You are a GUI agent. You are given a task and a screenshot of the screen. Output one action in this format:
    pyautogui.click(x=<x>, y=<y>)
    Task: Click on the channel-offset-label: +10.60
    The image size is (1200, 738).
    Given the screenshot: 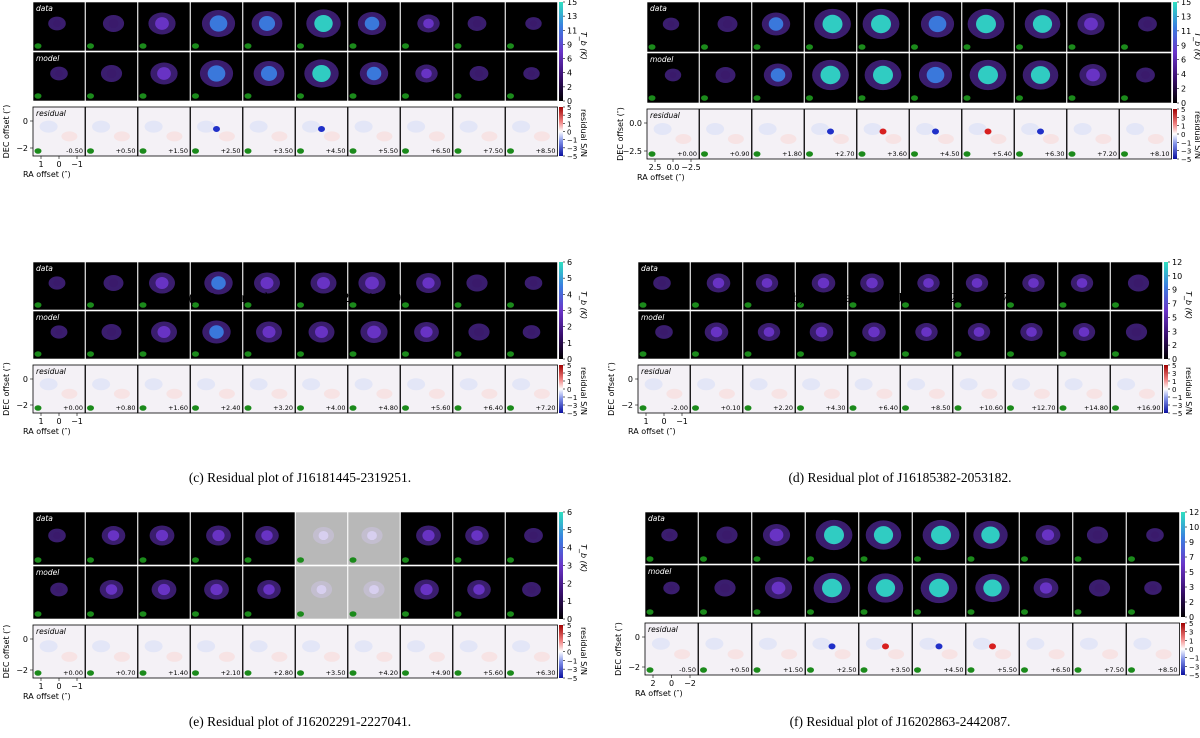 What is the action you would take?
    pyautogui.click(x=991, y=408)
    